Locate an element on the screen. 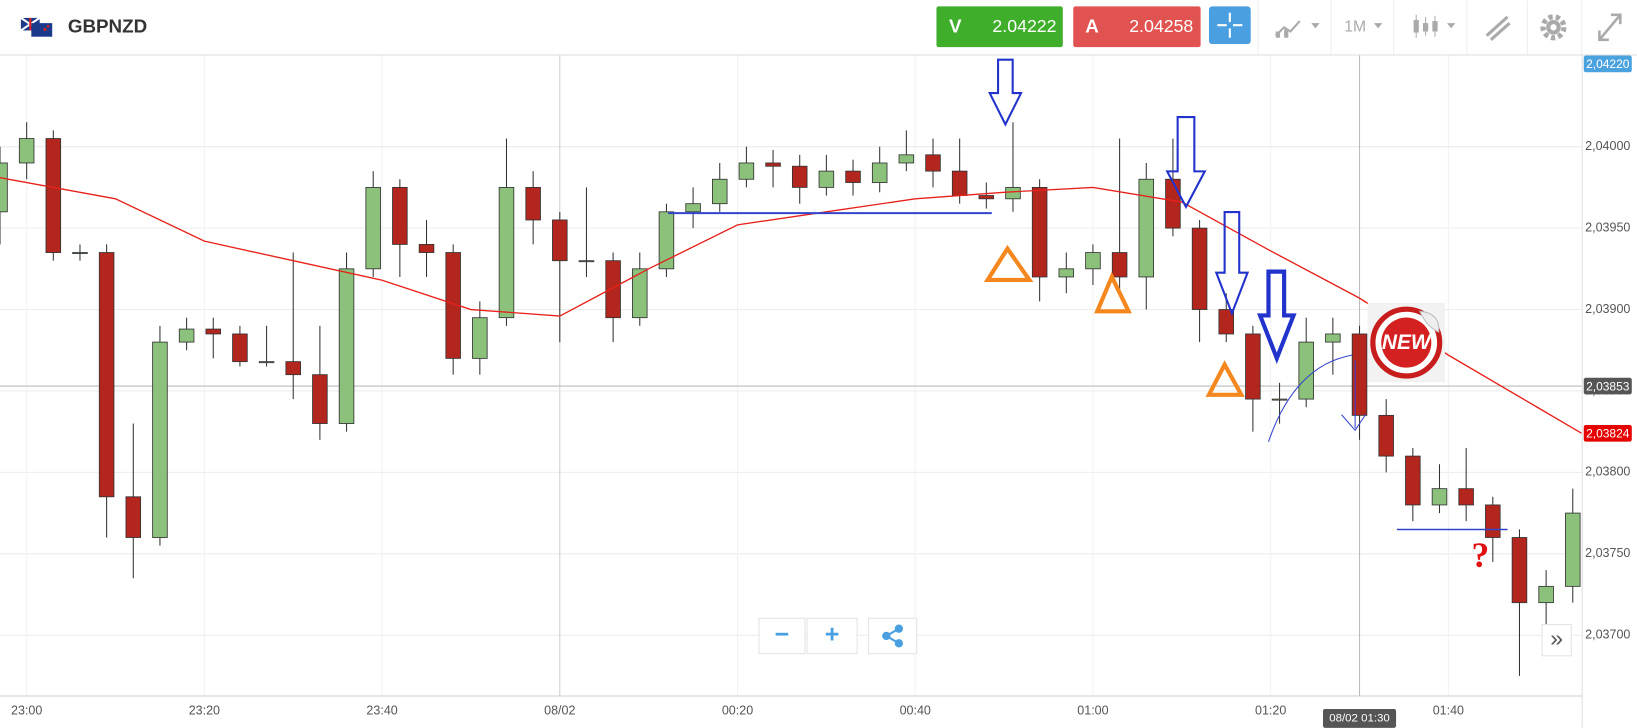 This screenshot has height=728, width=1637. x-tick-label: 00:20 is located at coordinates (737, 710).